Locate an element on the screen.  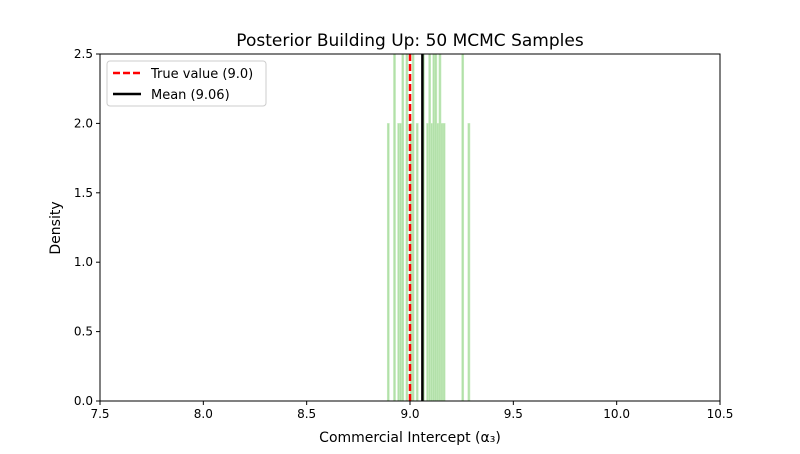
y-tick-label: 1.0 is located at coordinates (83, 262).